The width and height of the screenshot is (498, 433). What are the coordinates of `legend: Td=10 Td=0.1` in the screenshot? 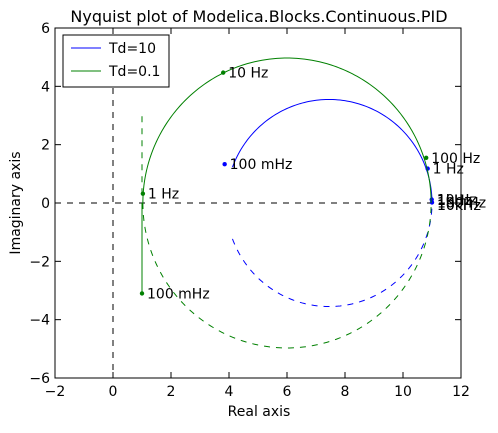 It's located at (116, 61).